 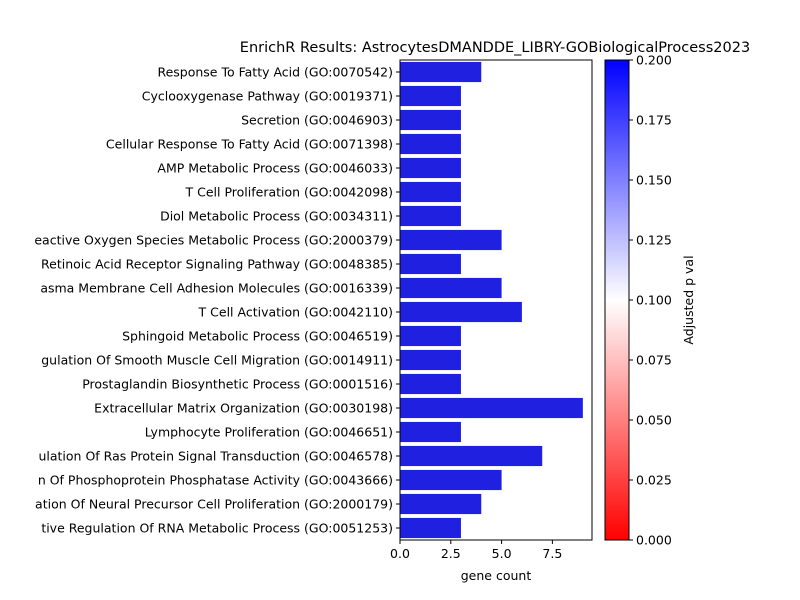 I want to click on colorbar-tick-label: 0.025, so click(x=654, y=480).